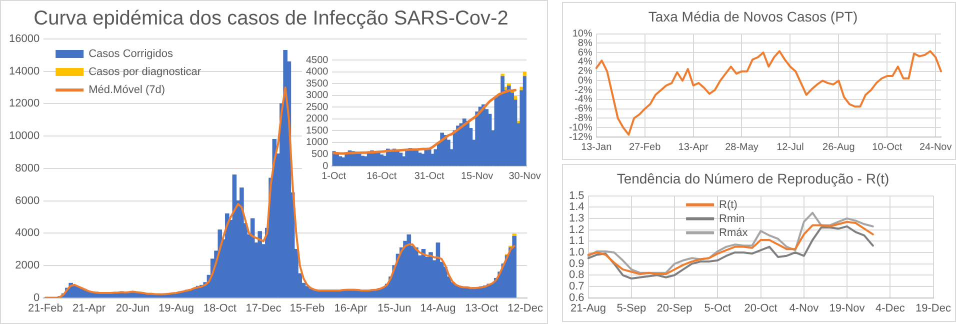  Describe the element at coordinates (583, 118) in the screenshot. I see `y-tick-label: -8%` at that location.